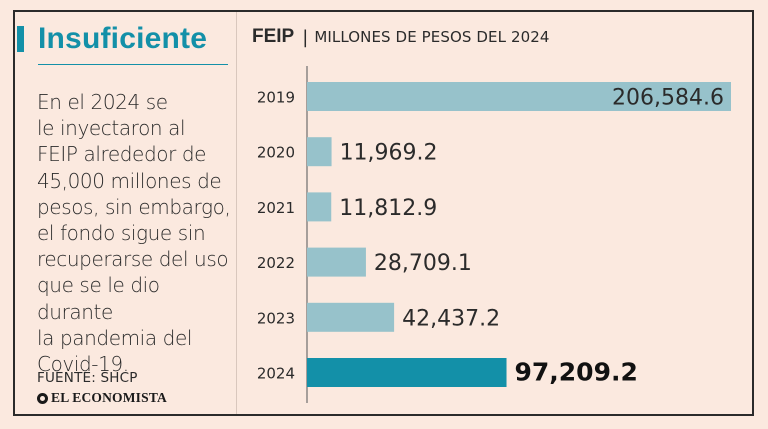 The width and height of the screenshot is (768, 429). Describe the element at coordinates (129, 180) in the screenshot. I see `body-line: 45,000 millones de` at that location.